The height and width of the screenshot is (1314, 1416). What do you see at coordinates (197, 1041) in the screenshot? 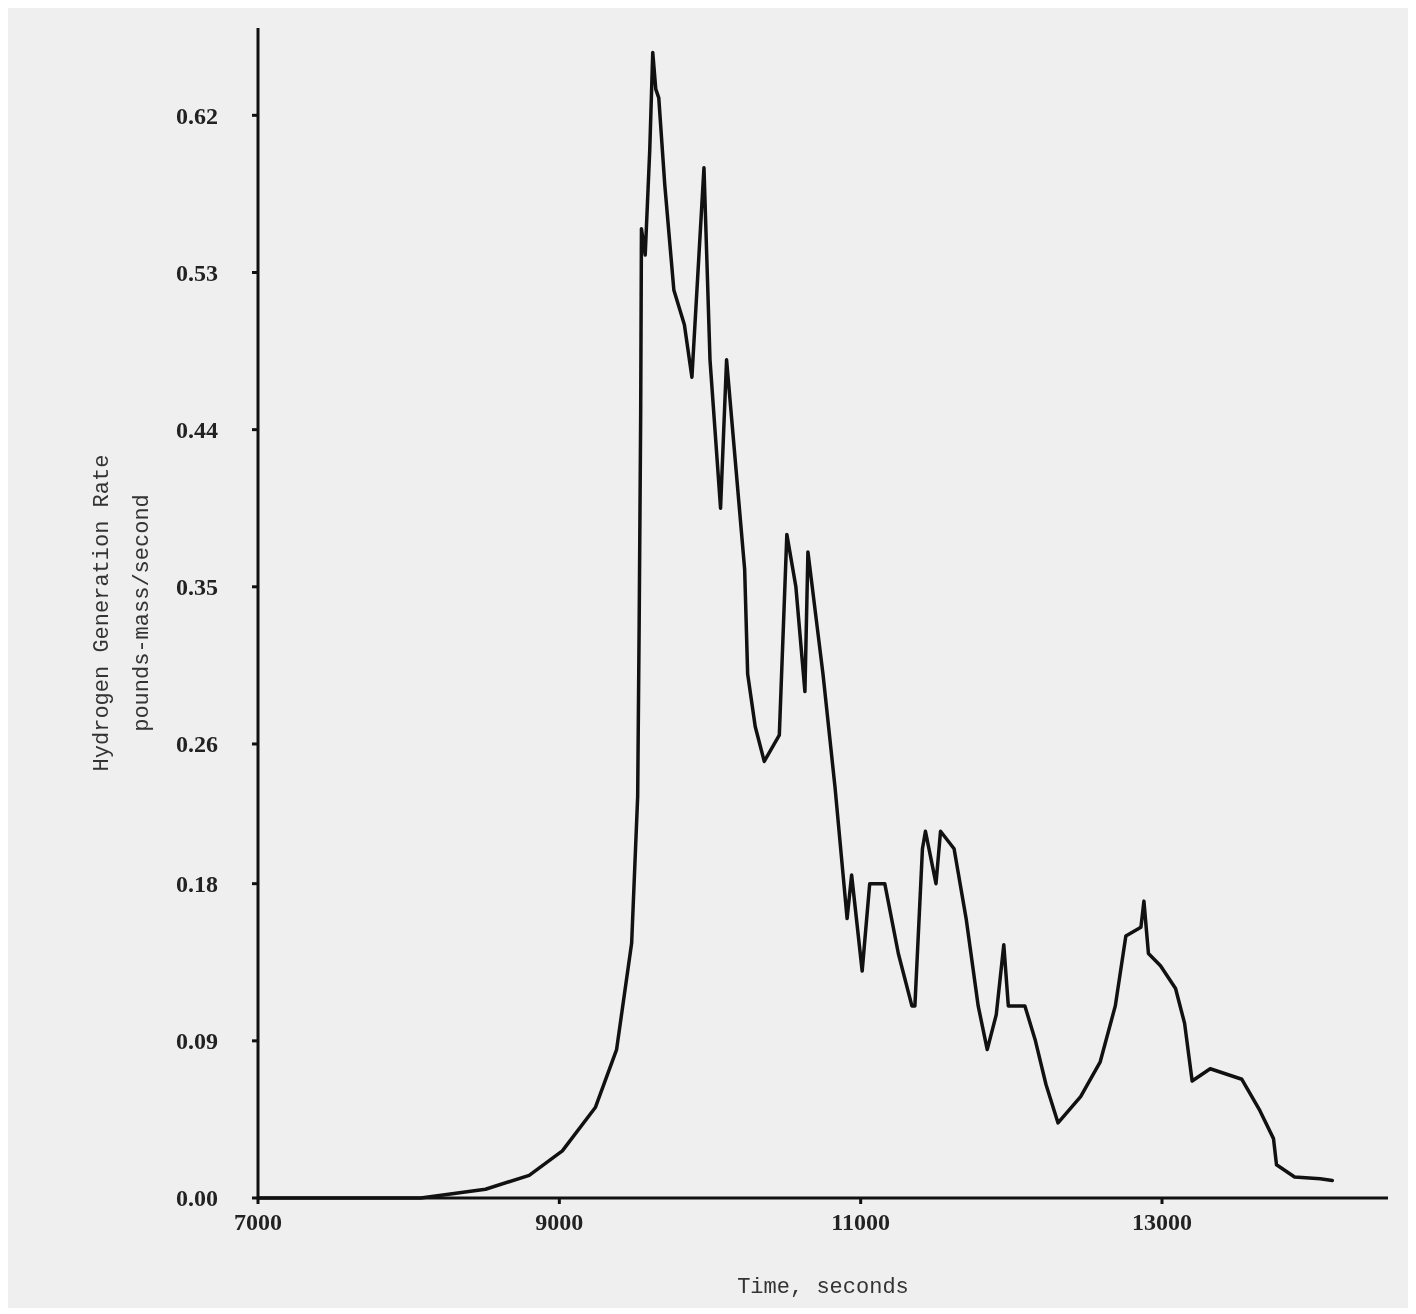
I see `y-tick-label: 0.09` at bounding box center [197, 1041].